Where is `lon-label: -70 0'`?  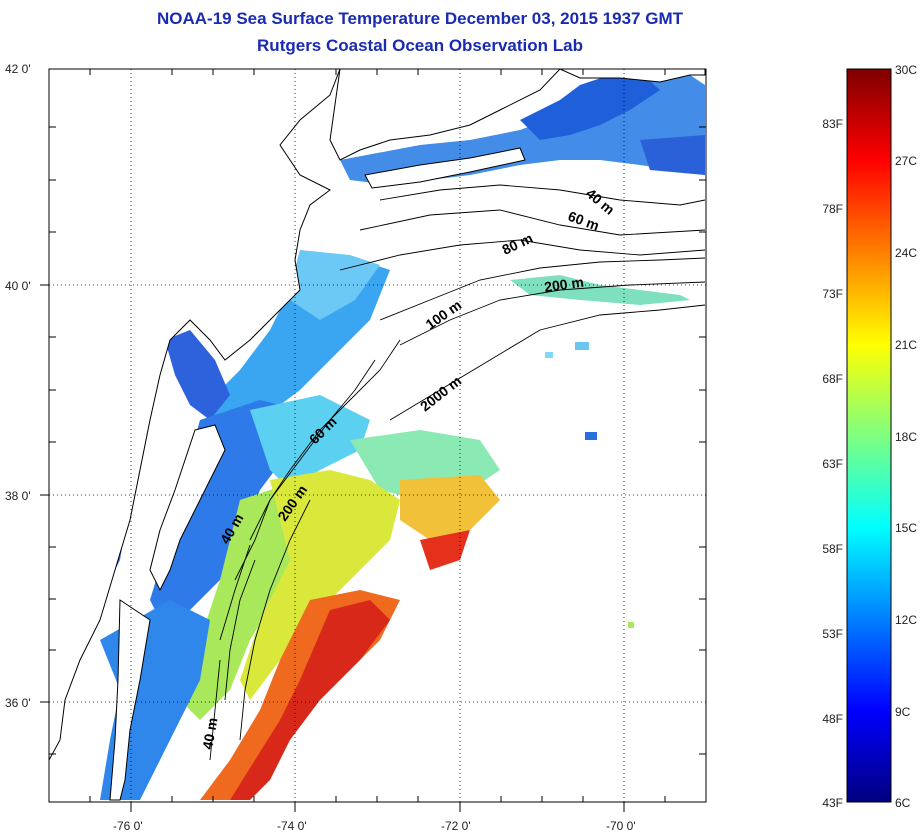 lon-label: -70 0' is located at coordinates (621, 825).